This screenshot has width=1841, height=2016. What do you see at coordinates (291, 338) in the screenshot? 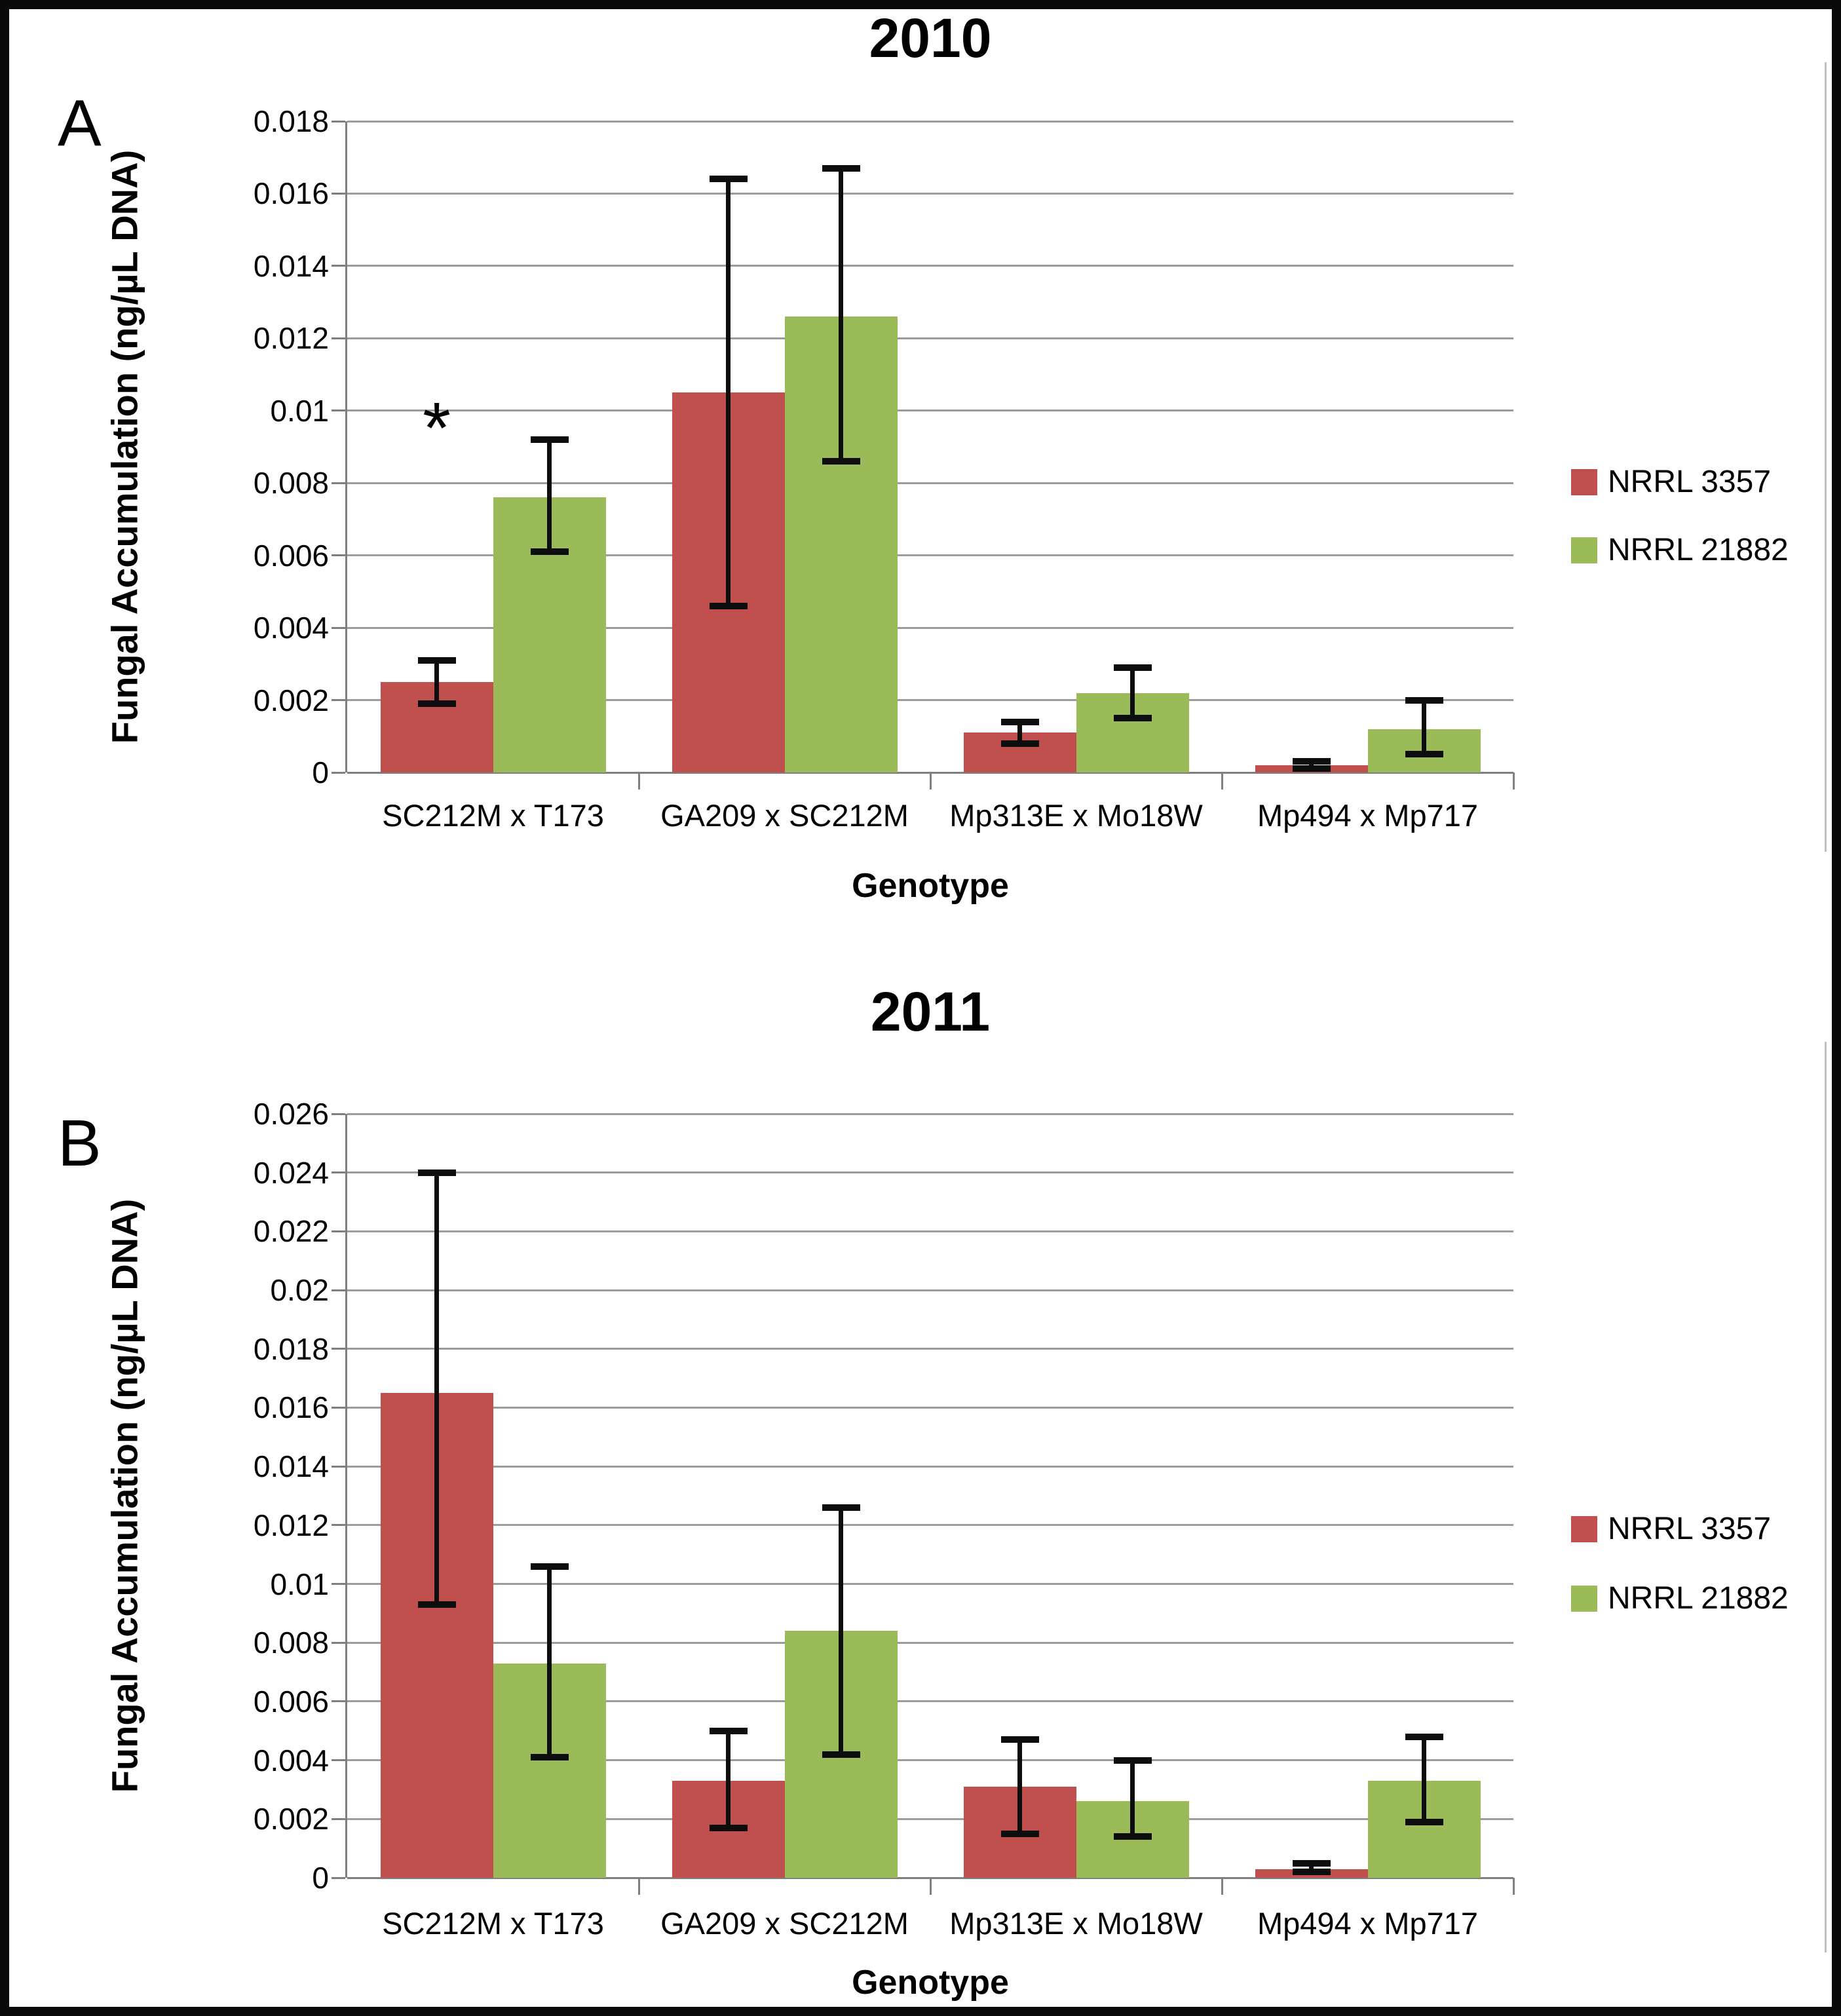
I see `y-tick-label: 0.012` at bounding box center [291, 338].